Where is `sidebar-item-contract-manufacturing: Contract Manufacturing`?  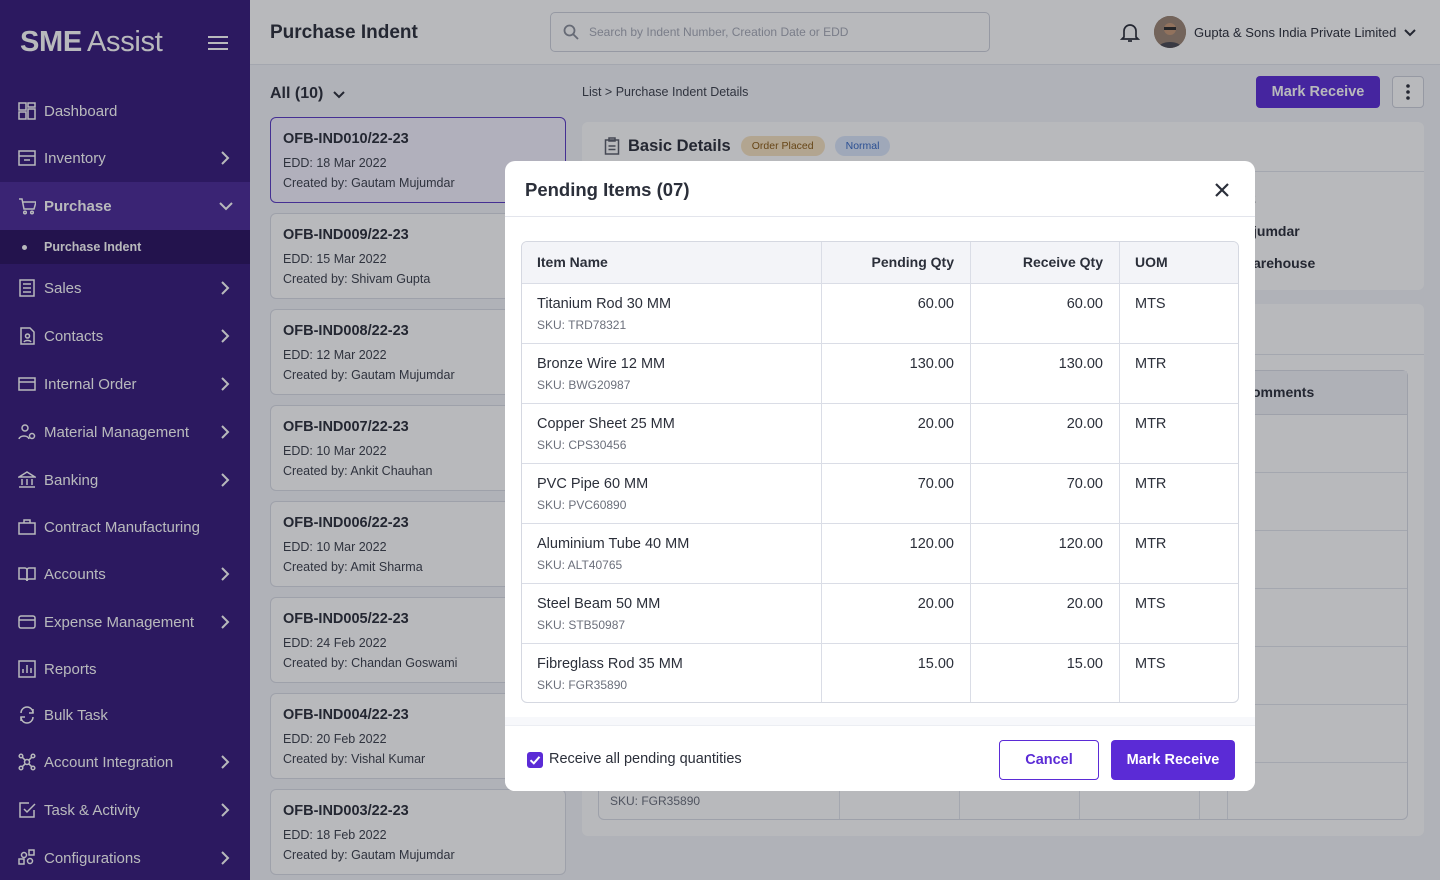 sidebar-item-contract-manufacturing: Contract Manufacturing is located at coordinates (125, 527).